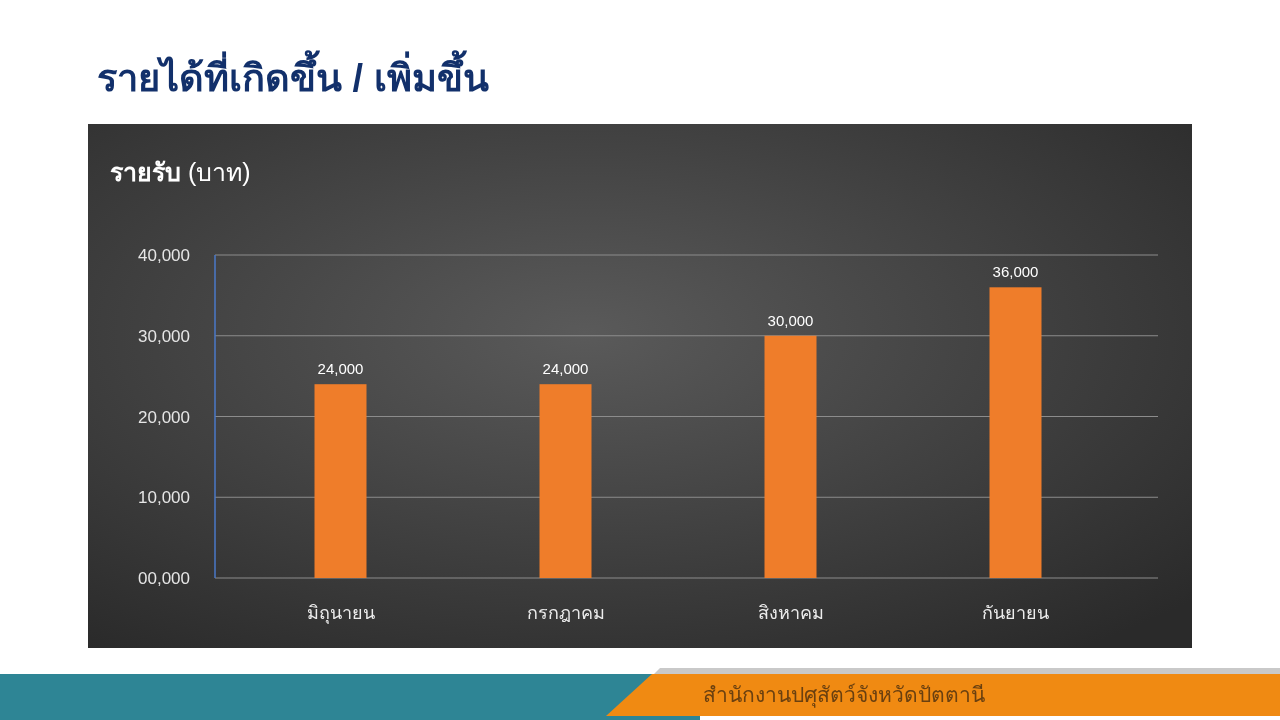 The width and height of the screenshot is (1280, 720). I want to click on x-tick-label: สิงหาคม, so click(790, 613).